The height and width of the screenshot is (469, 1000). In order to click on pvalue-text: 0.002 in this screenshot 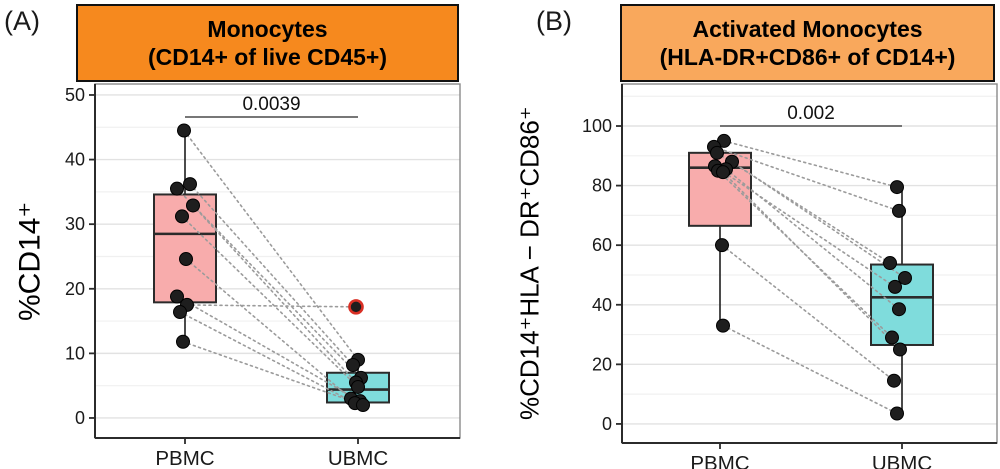, I will do `click(811, 113)`.